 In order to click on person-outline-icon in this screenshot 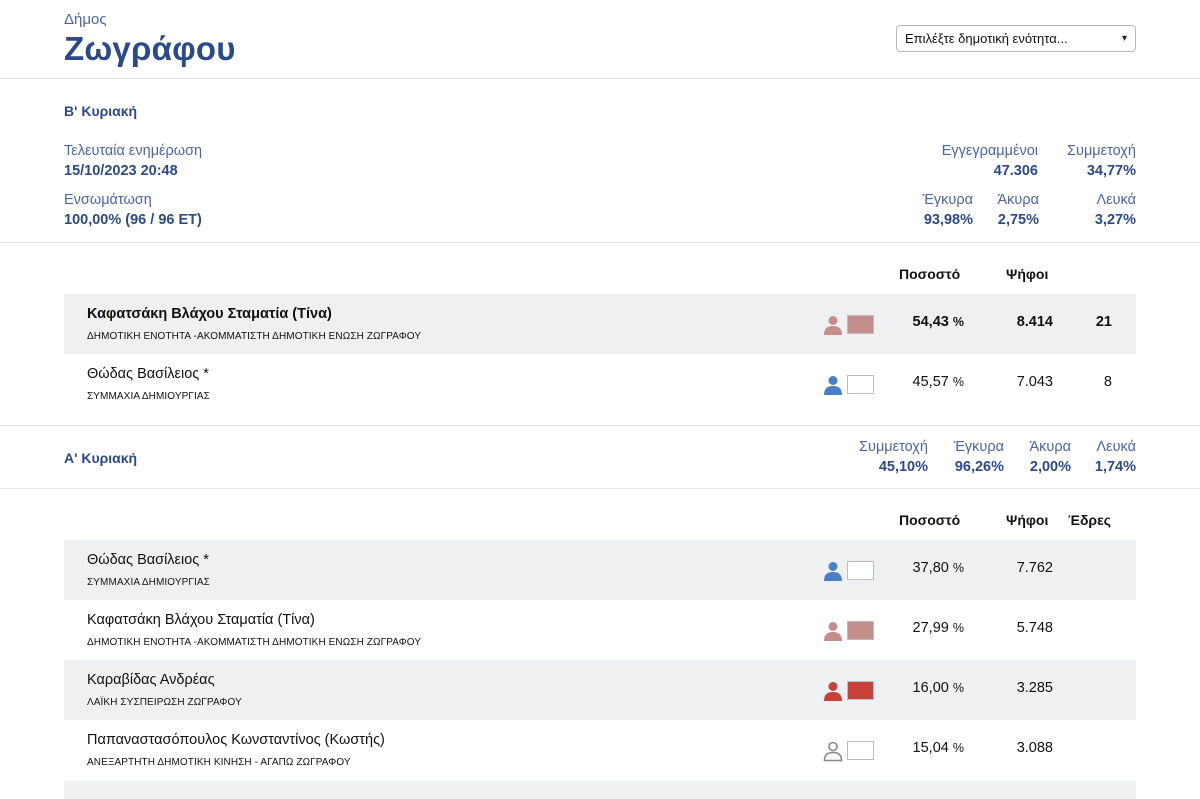, I will do `click(833, 751)`.